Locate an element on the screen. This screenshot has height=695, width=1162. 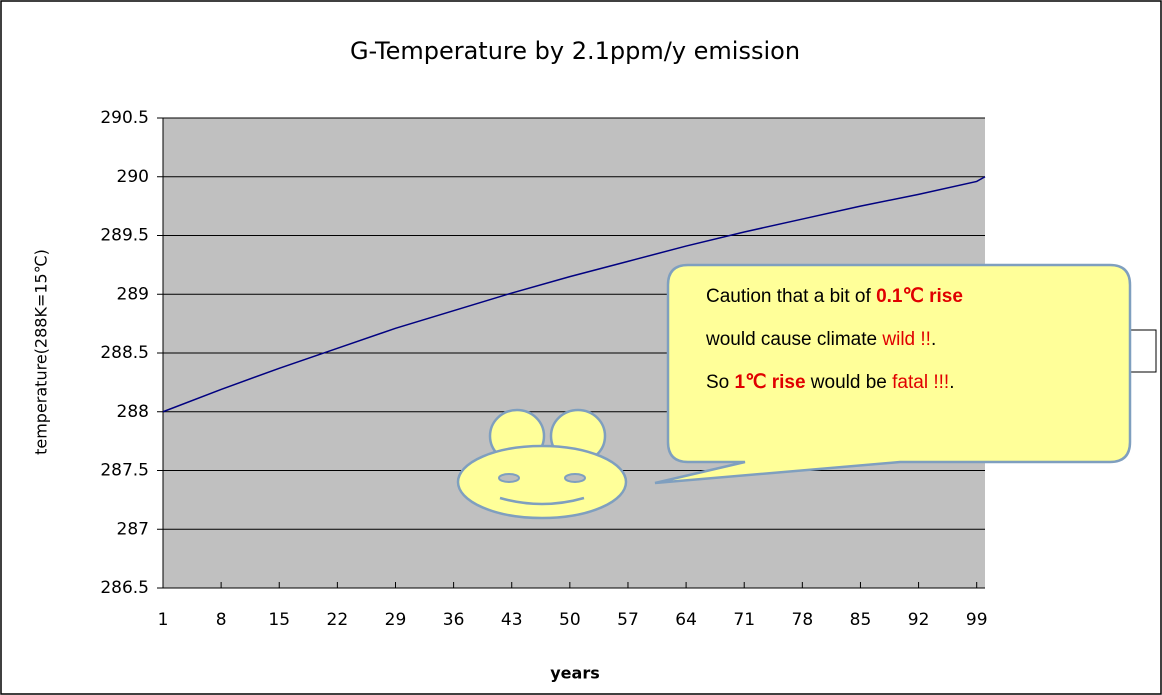
x-tick-label: 71 is located at coordinates (744, 620).